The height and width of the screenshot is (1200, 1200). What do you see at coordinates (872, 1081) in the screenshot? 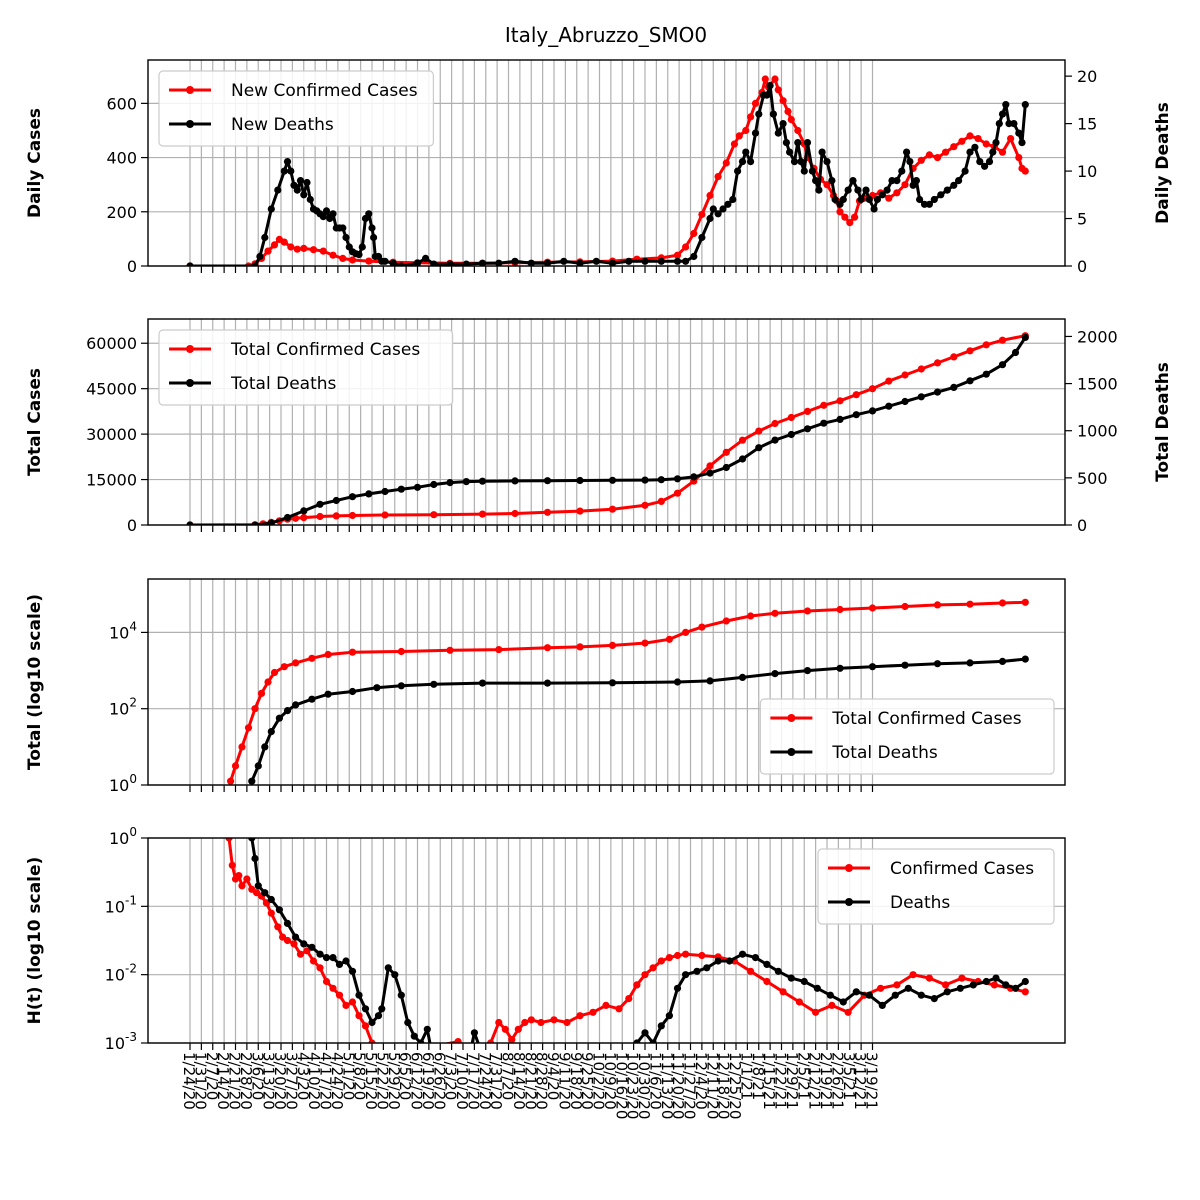
I see `x-tick-label: 3/19/21` at bounding box center [872, 1081].